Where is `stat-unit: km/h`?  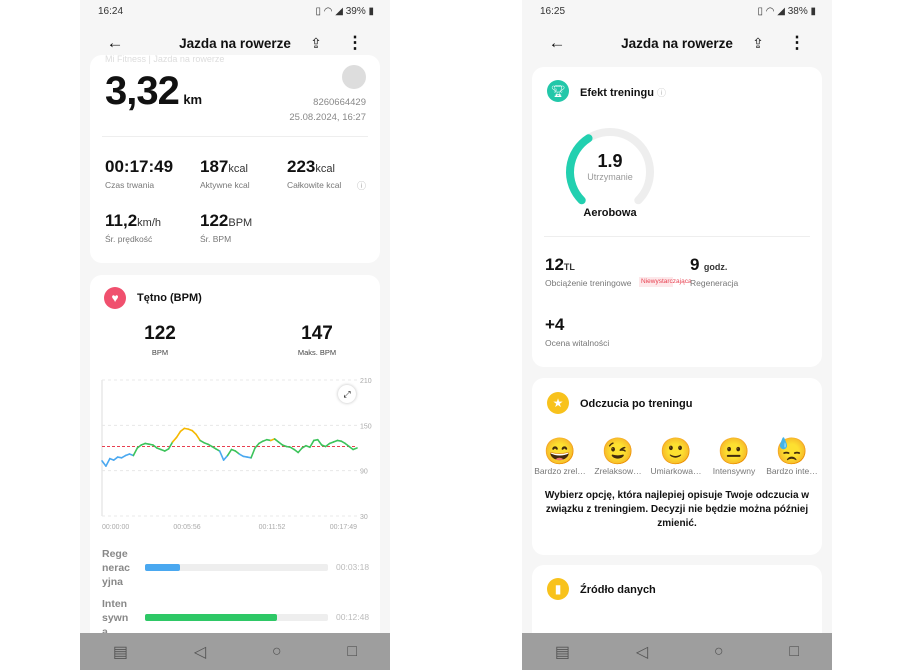 stat-unit: km/h is located at coordinates (149, 223).